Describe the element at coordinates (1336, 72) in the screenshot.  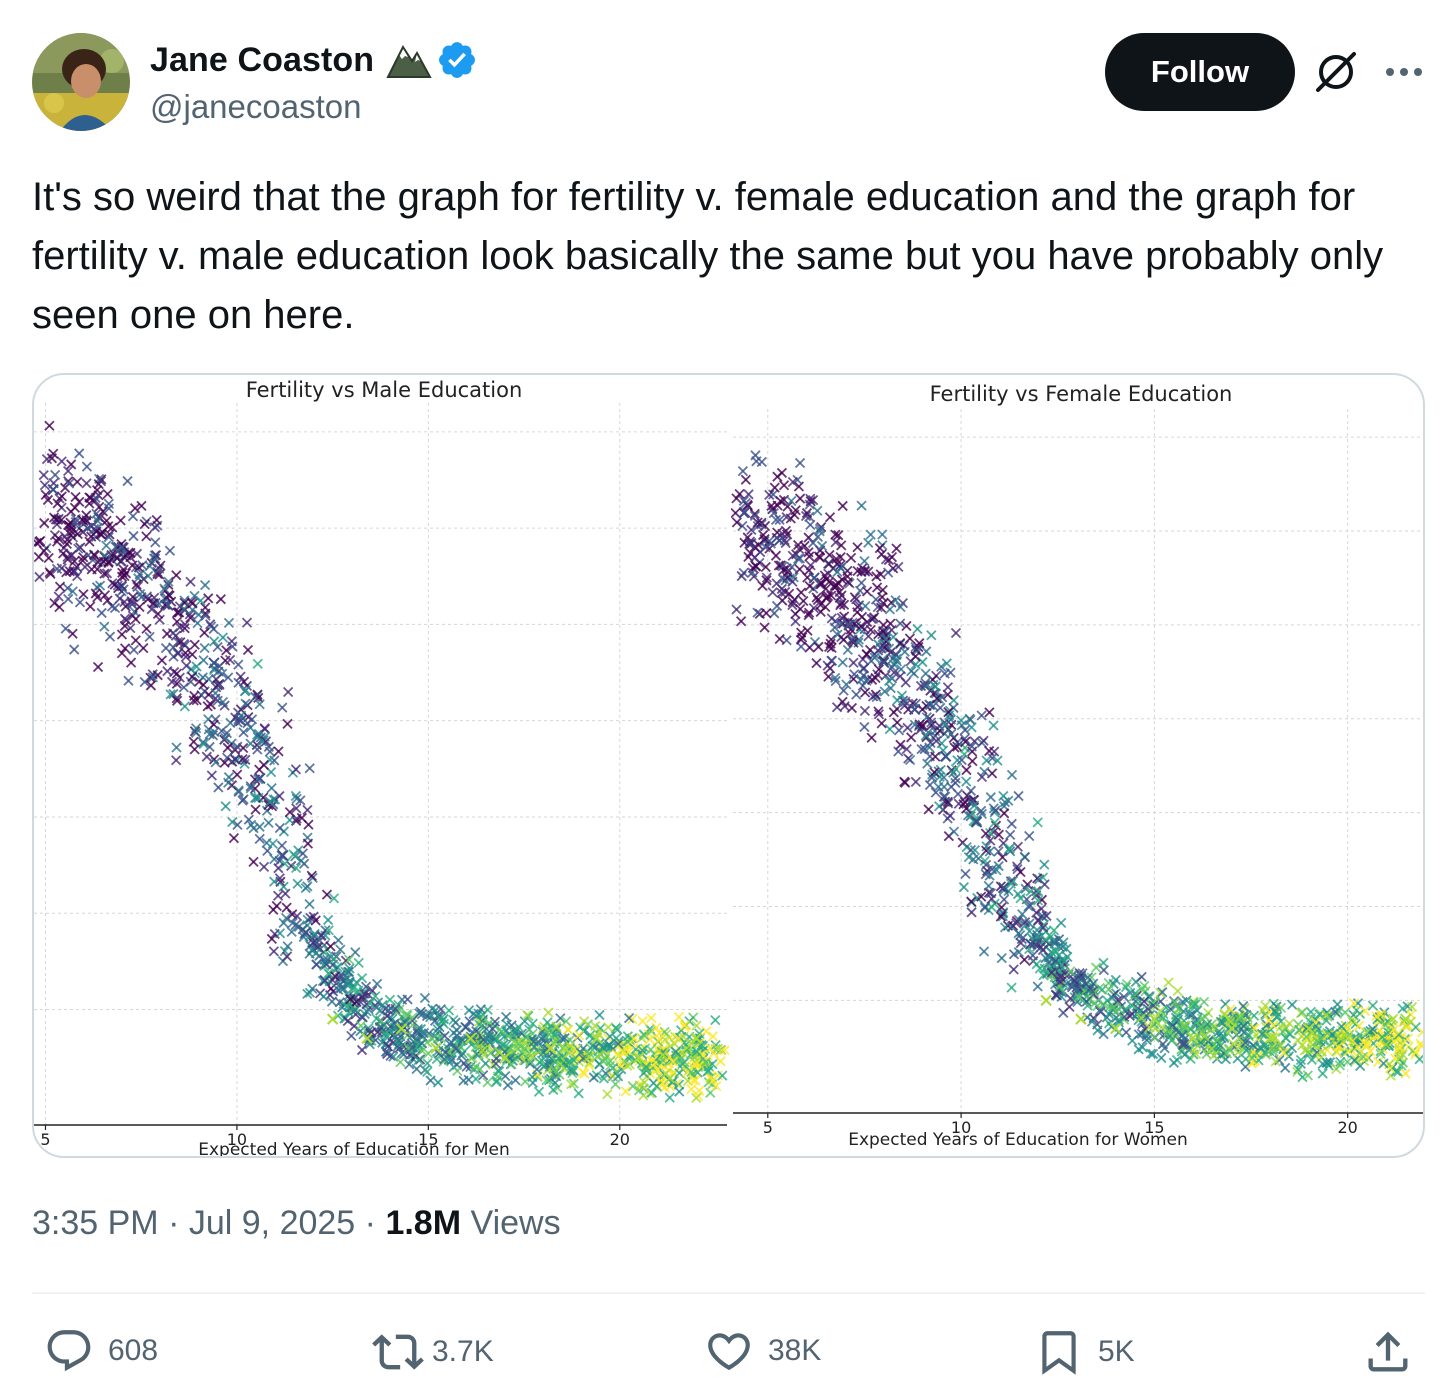
I see `grok-icon` at that location.